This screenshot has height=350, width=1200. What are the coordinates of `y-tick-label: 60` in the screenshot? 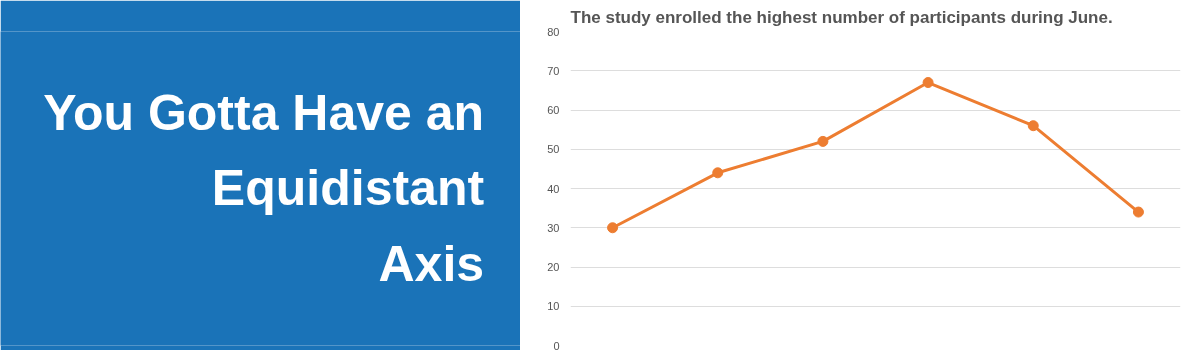 It's located at (553, 110).